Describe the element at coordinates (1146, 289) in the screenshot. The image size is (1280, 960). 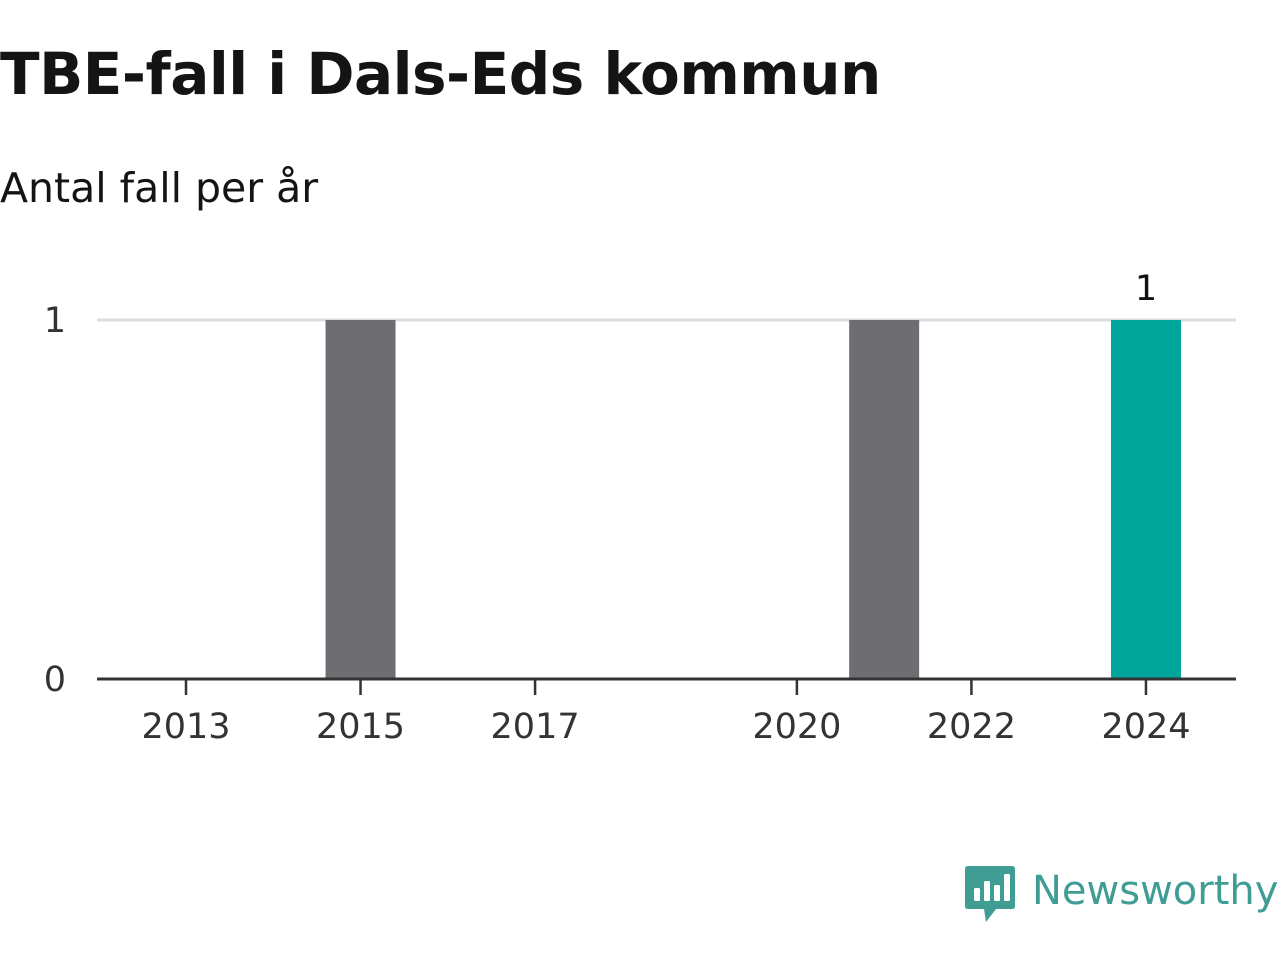
I see `data-label-2024: 1` at that location.